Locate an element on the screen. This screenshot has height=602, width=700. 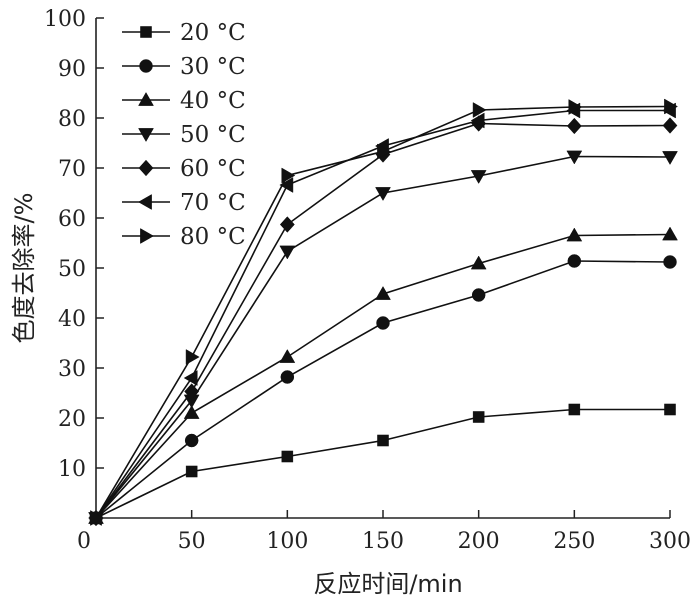
x-tick-label: 300 is located at coordinates (670, 541).